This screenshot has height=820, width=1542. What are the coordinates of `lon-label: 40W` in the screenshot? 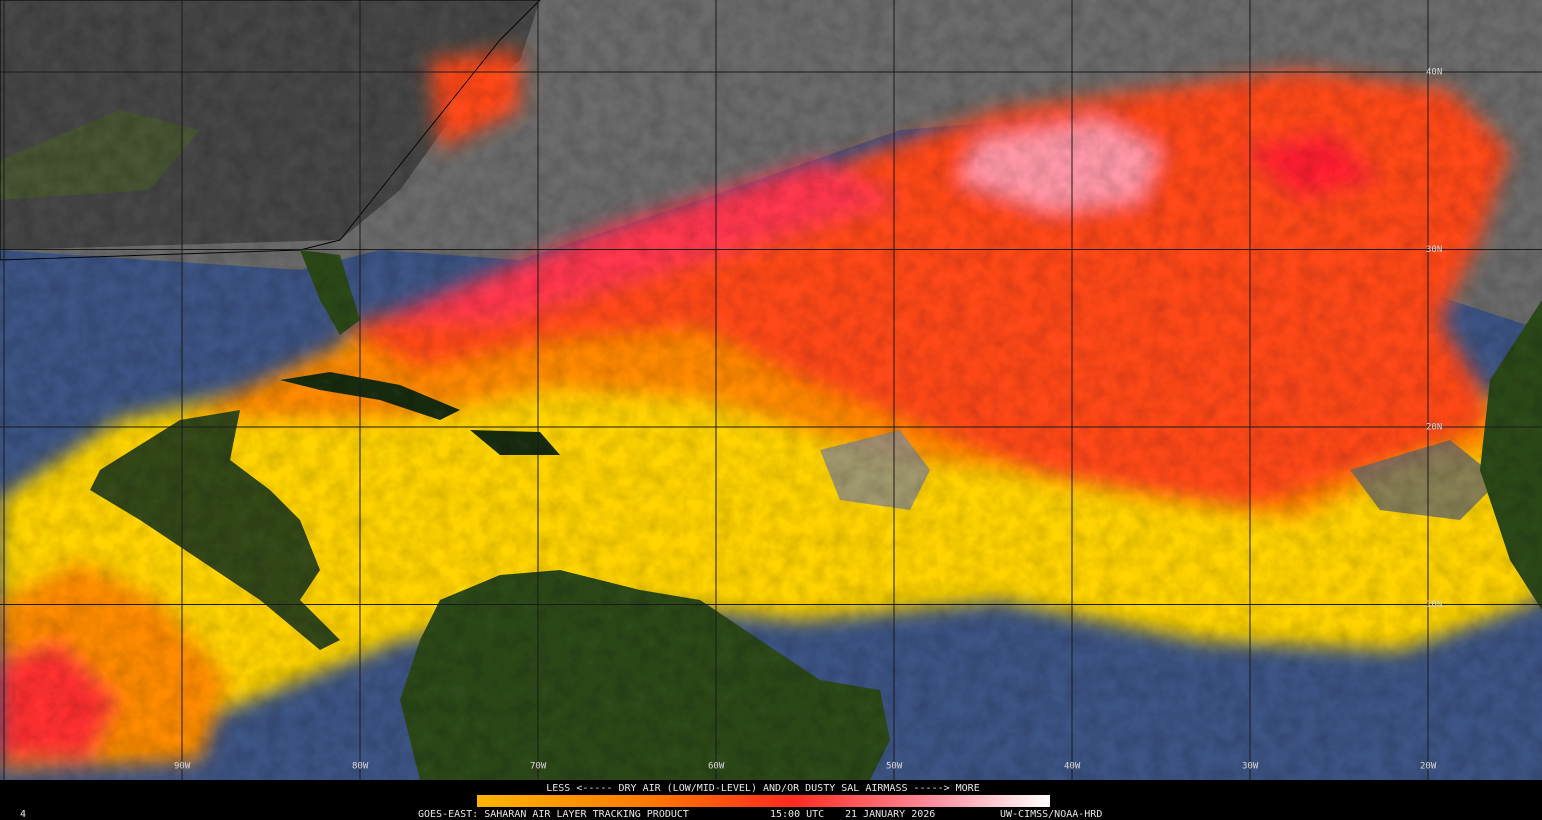 It's located at (1072, 767).